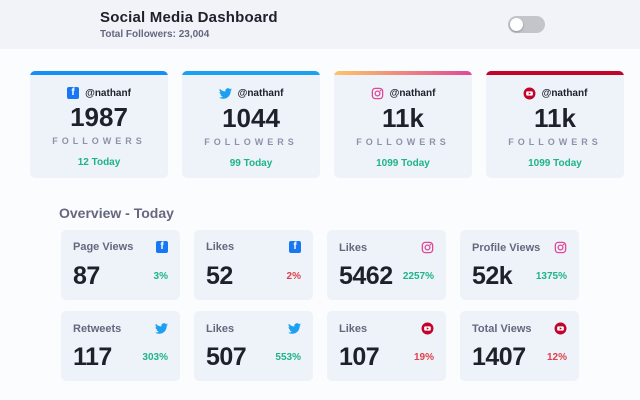 This screenshot has height=400, width=640. What do you see at coordinates (551, 276) in the screenshot?
I see `metric-change: 1375%` at bounding box center [551, 276].